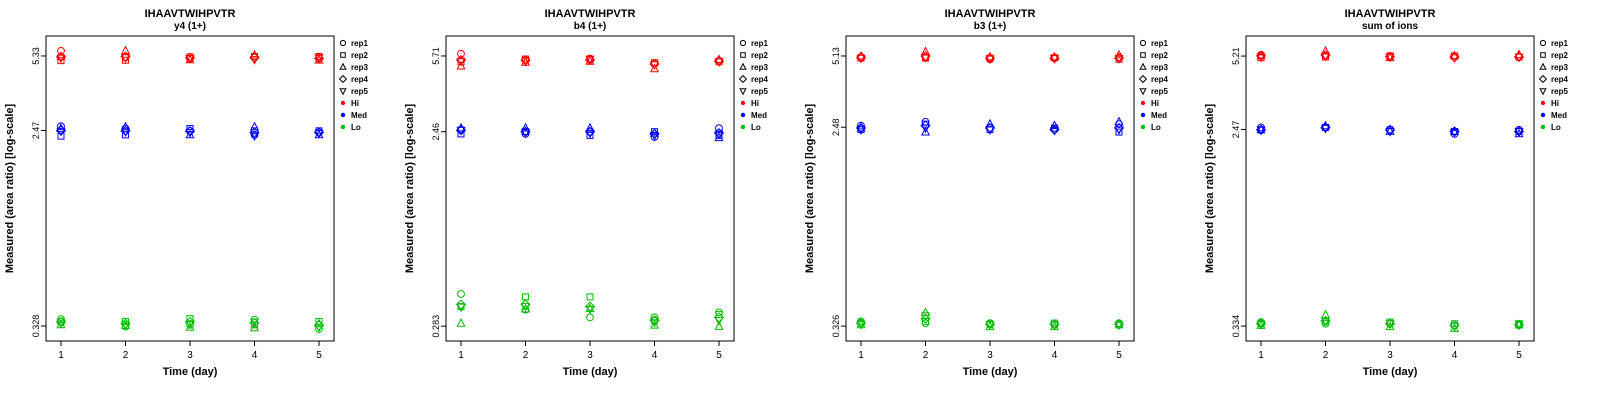 Image resolution: width=1600 pixels, height=400 pixels. What do you see at coordinates (436, 132) in the screenshot?
I see `svg-text: 2.46` at bounding box center [436, 132].